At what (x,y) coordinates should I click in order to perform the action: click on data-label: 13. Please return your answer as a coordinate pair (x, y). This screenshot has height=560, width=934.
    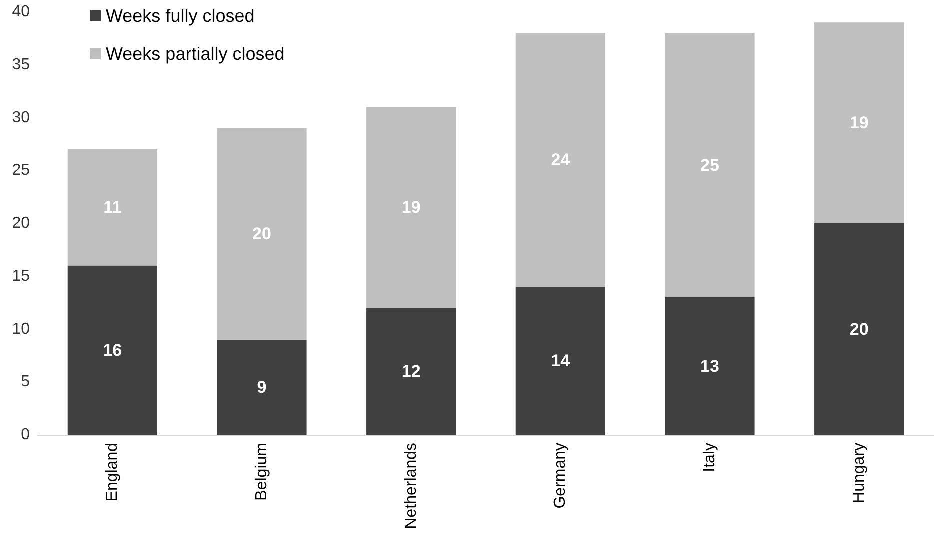
    Looking at the image, I should click on (710, 366).